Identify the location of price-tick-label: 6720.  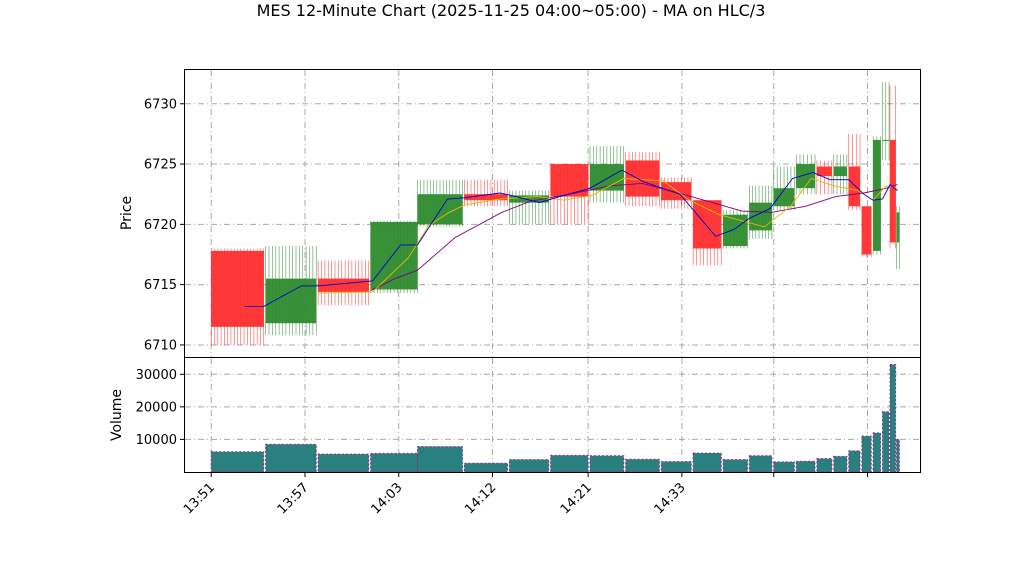
(160, 225).